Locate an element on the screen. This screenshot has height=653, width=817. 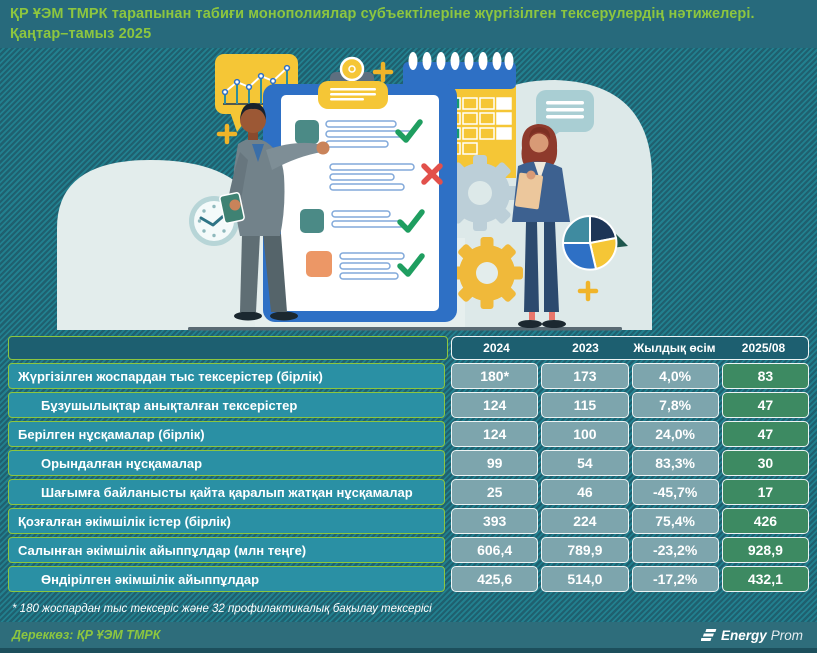
logo-text-energy: Energy is located at coordinates (743, 635).